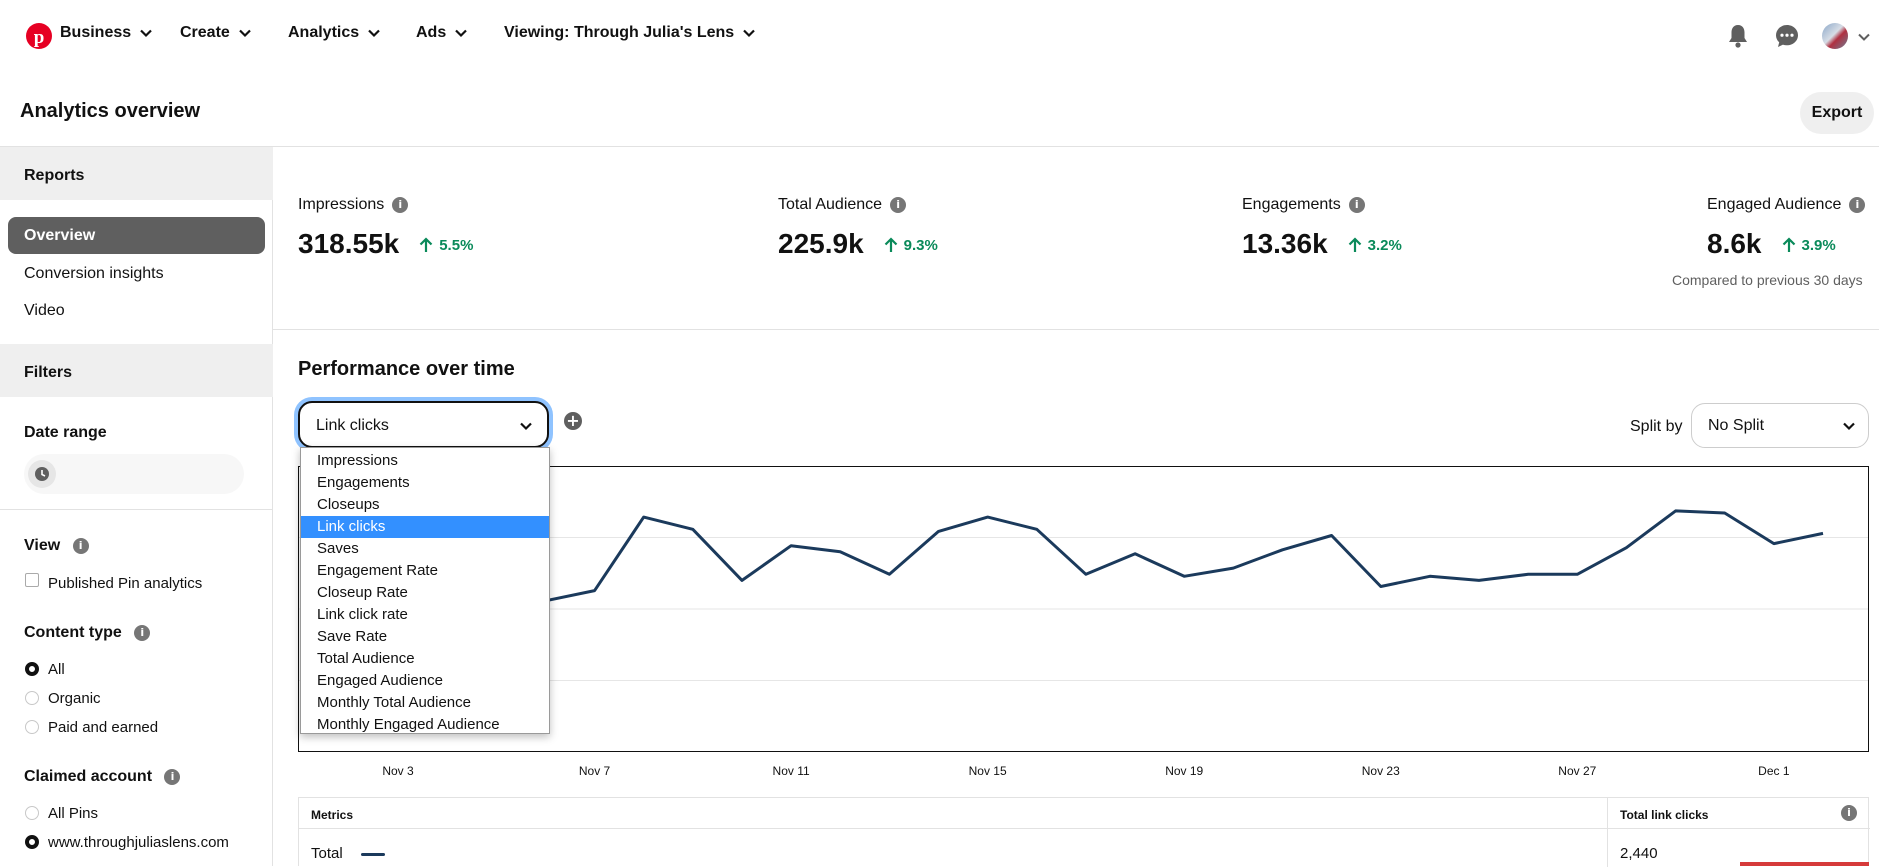 The image size is (1879, 867). Describe the element at coordinates (88, 776) in the screenshot. I see `claimed-account-label-text: Claimed account` at that location.